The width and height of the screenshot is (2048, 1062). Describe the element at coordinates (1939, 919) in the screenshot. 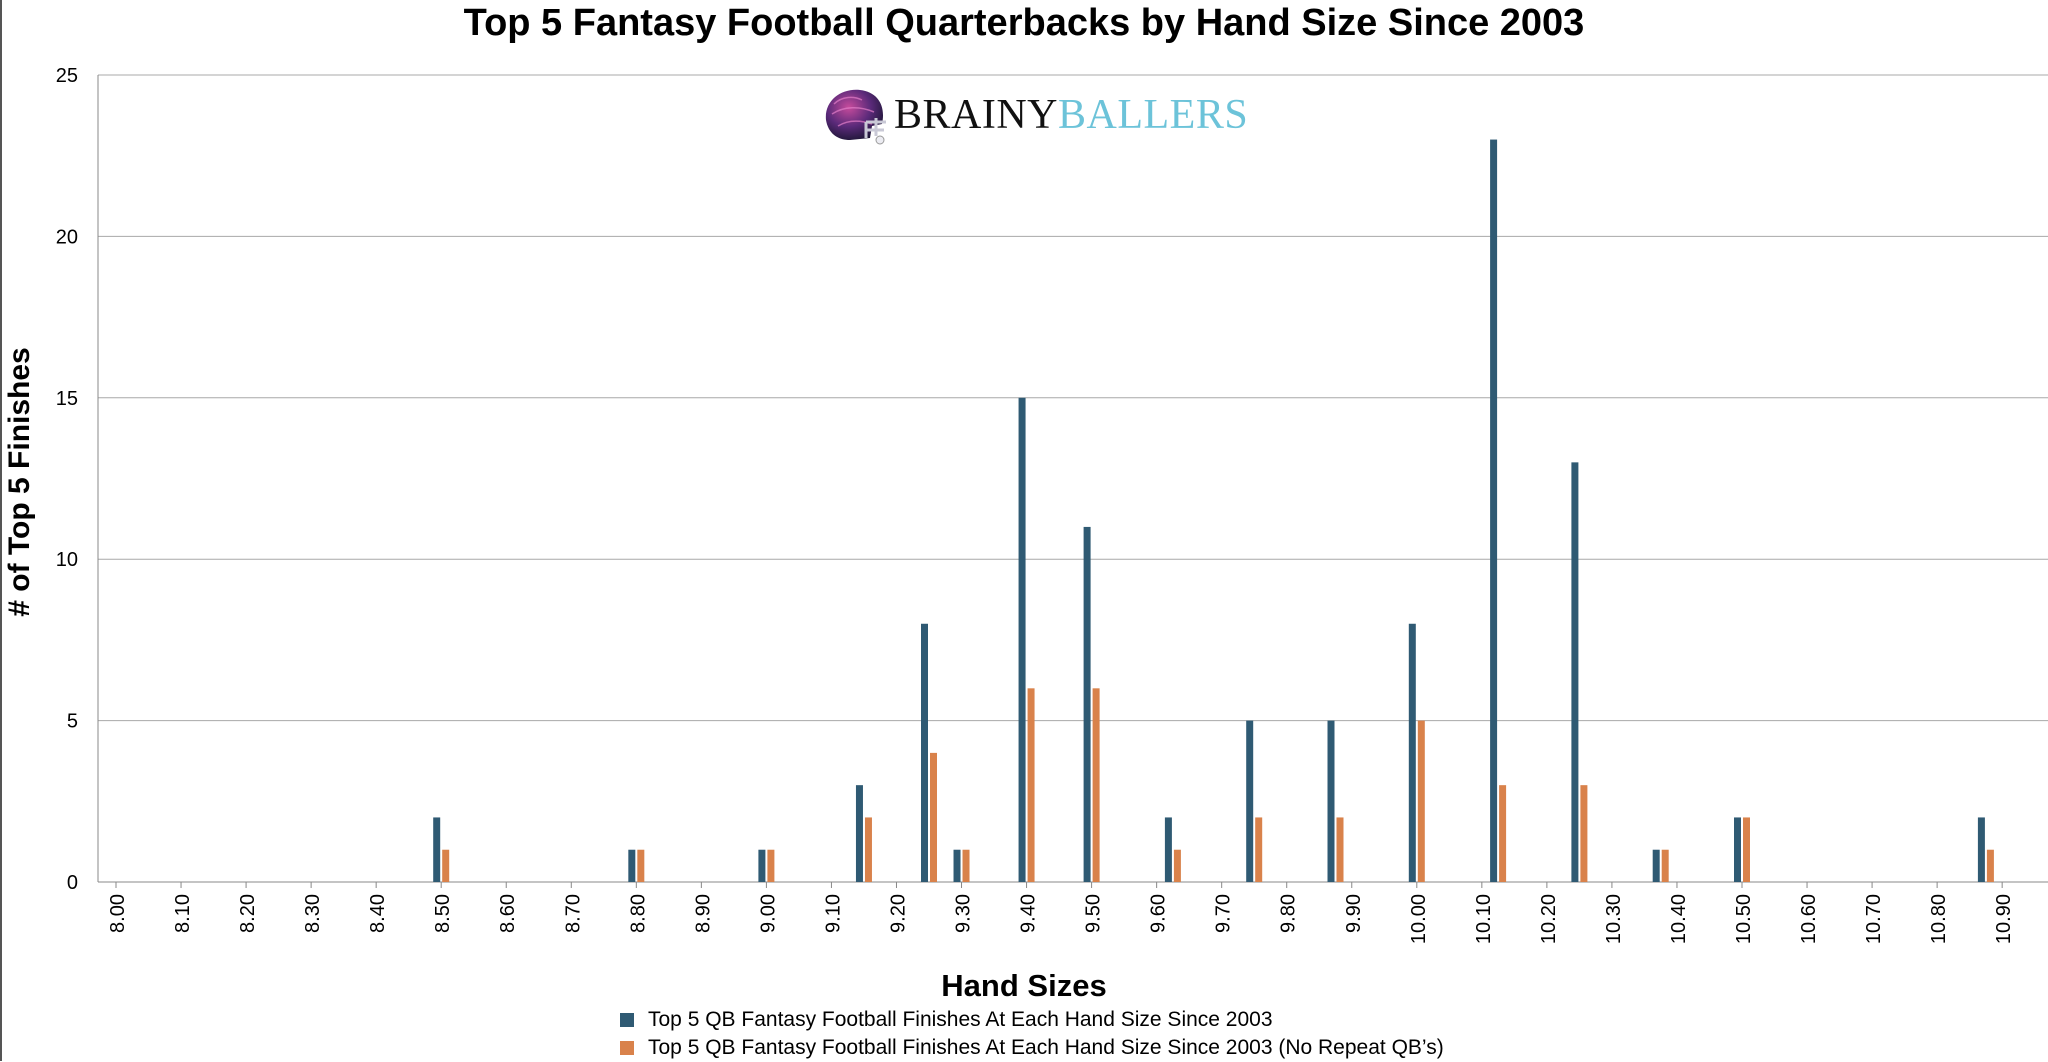

I see `x-tick-label: 10.80` at that location.